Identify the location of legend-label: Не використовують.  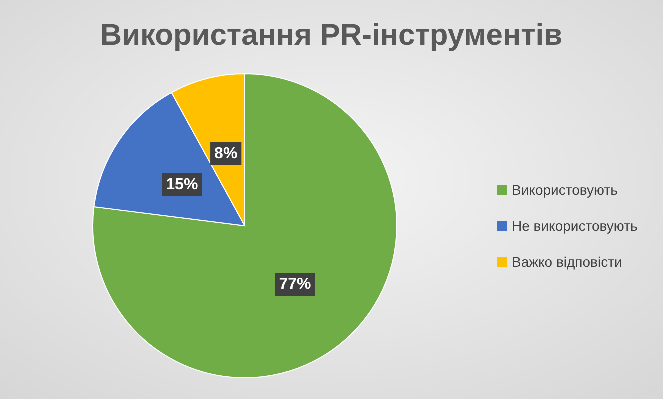
(575, 226).